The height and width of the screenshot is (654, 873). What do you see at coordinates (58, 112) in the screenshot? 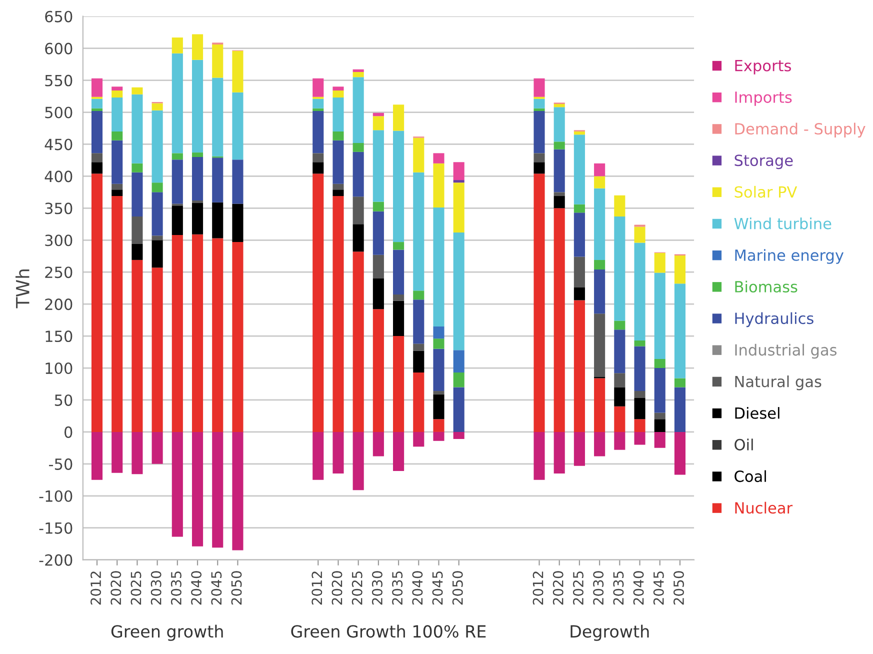
I see `y-tick-label: 500` at bounding box center [58, 112].